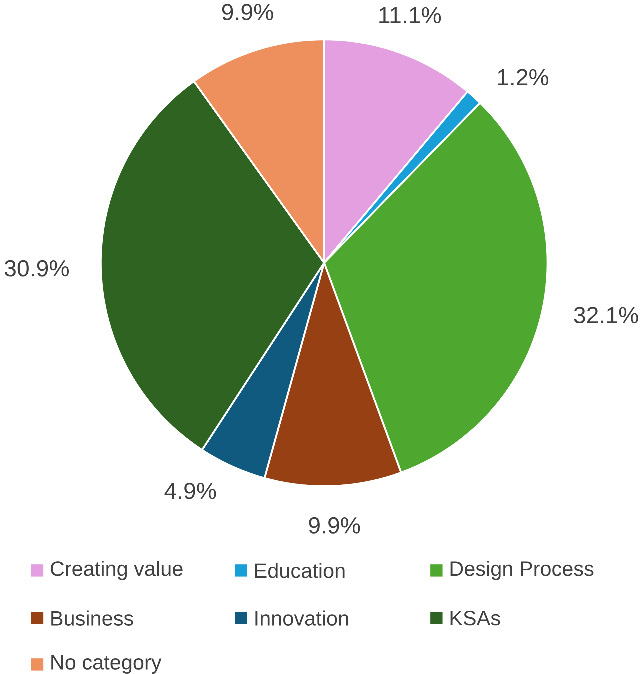  What do you see at coordinates (116, 570) in the screenshot?
I see `legend-label: Creating value` at bounding box center [116, 570].